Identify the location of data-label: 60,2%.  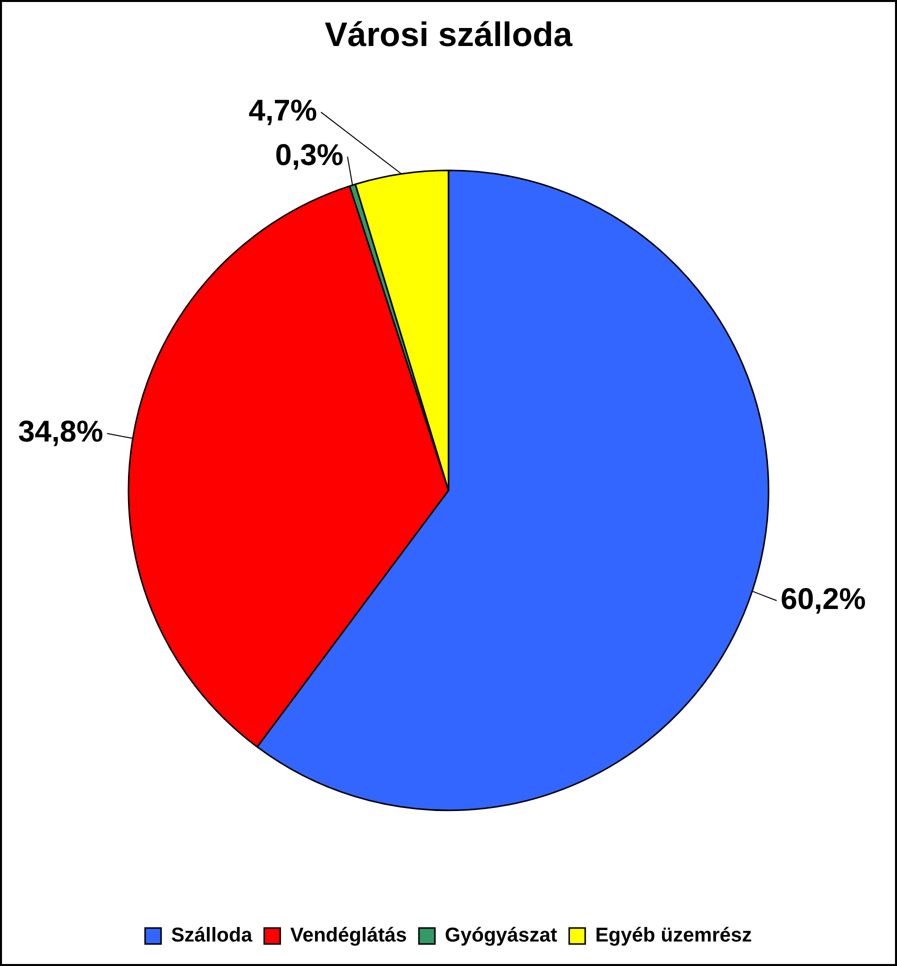
(823, 599).